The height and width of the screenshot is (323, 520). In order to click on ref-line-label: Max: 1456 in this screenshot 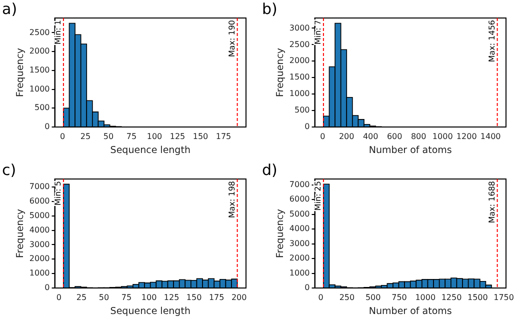, I will do `click(491, 41)`.